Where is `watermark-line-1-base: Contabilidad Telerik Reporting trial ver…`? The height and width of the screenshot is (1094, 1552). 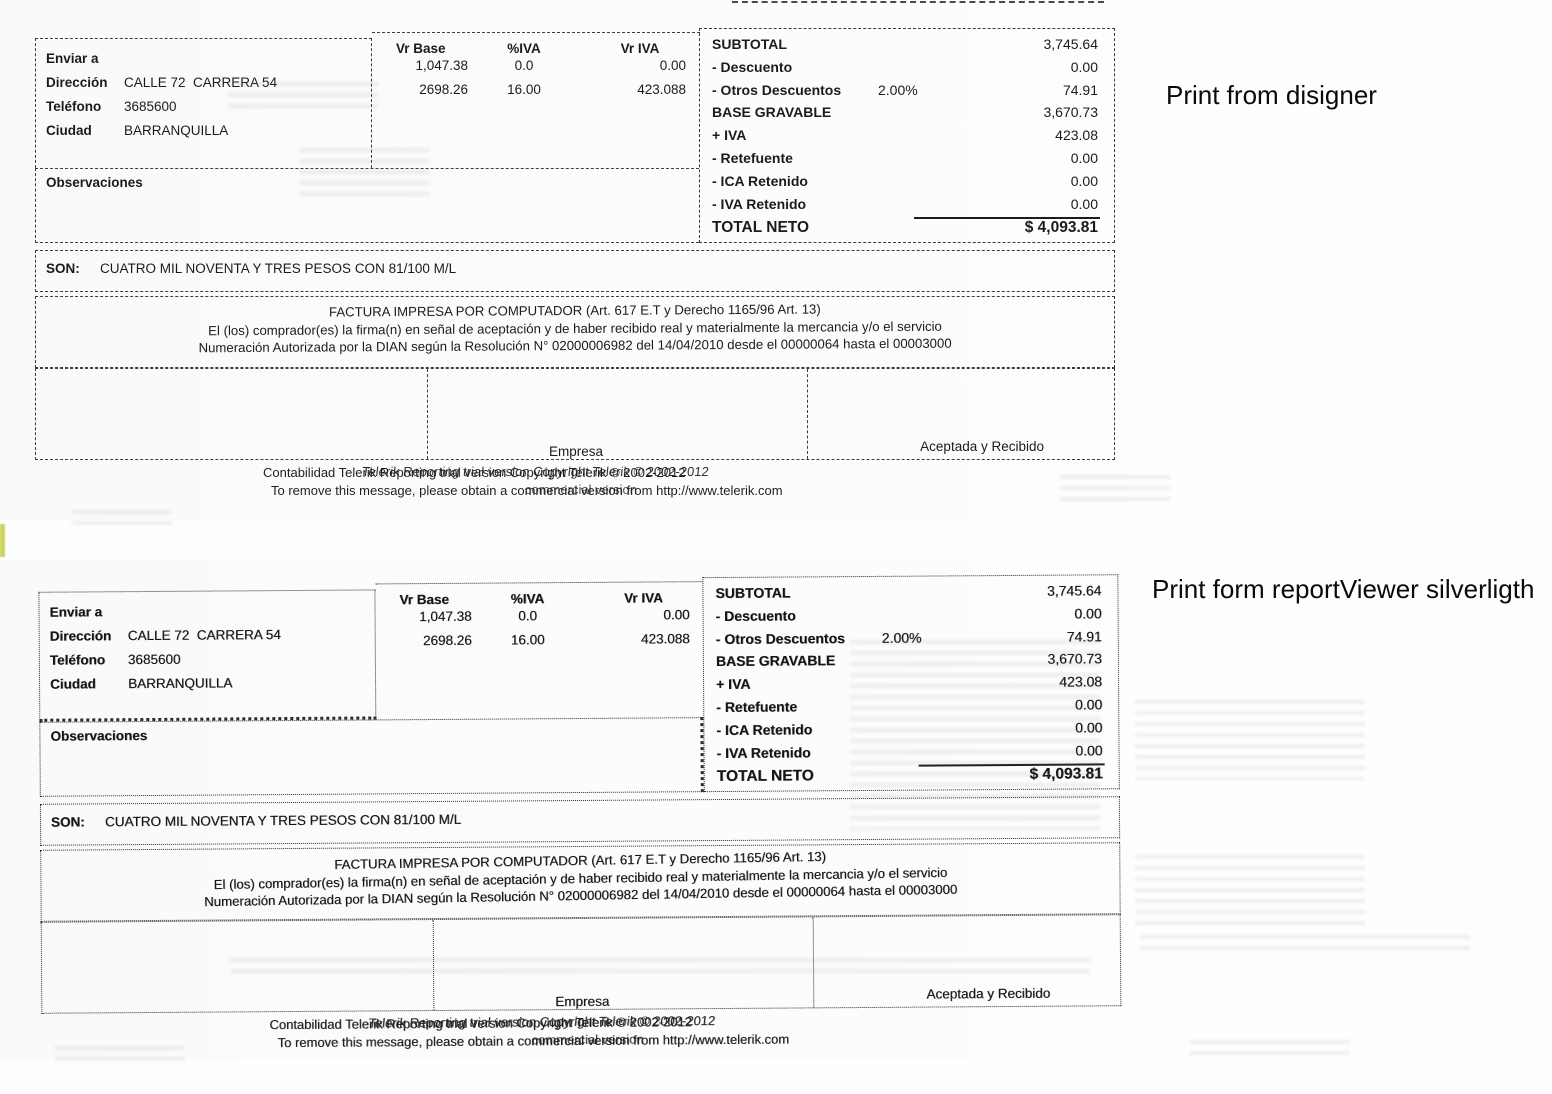 watermark-line-1-base: Contabilidad Telerik Reporting trial ver… is located at coordinates (474, 472).